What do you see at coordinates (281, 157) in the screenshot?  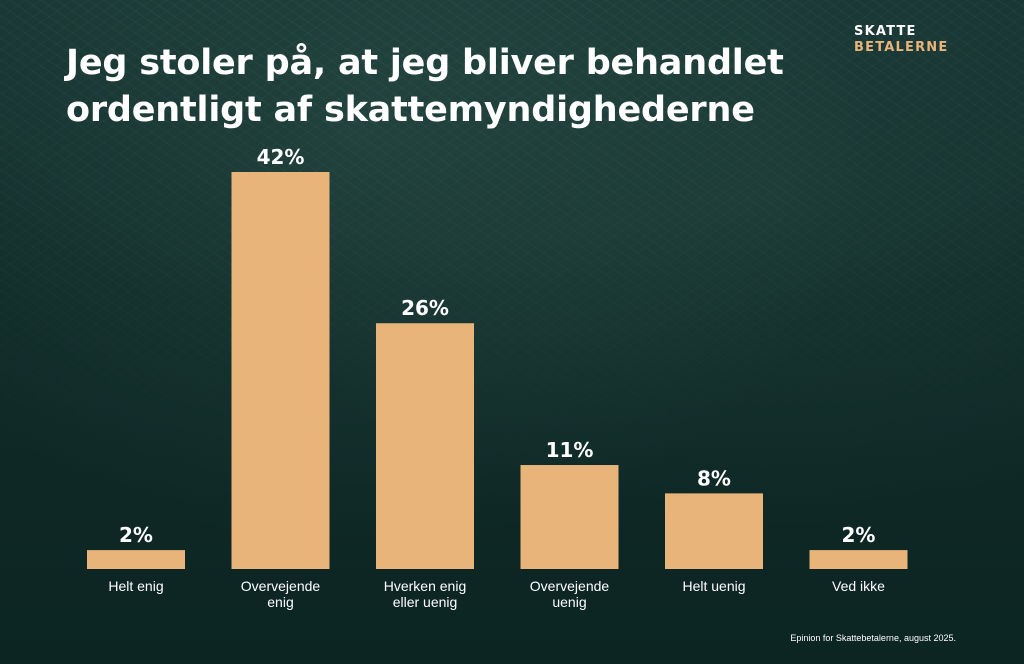 I see `bar-value-label-1: 42%` at bounding box center [281, 157].